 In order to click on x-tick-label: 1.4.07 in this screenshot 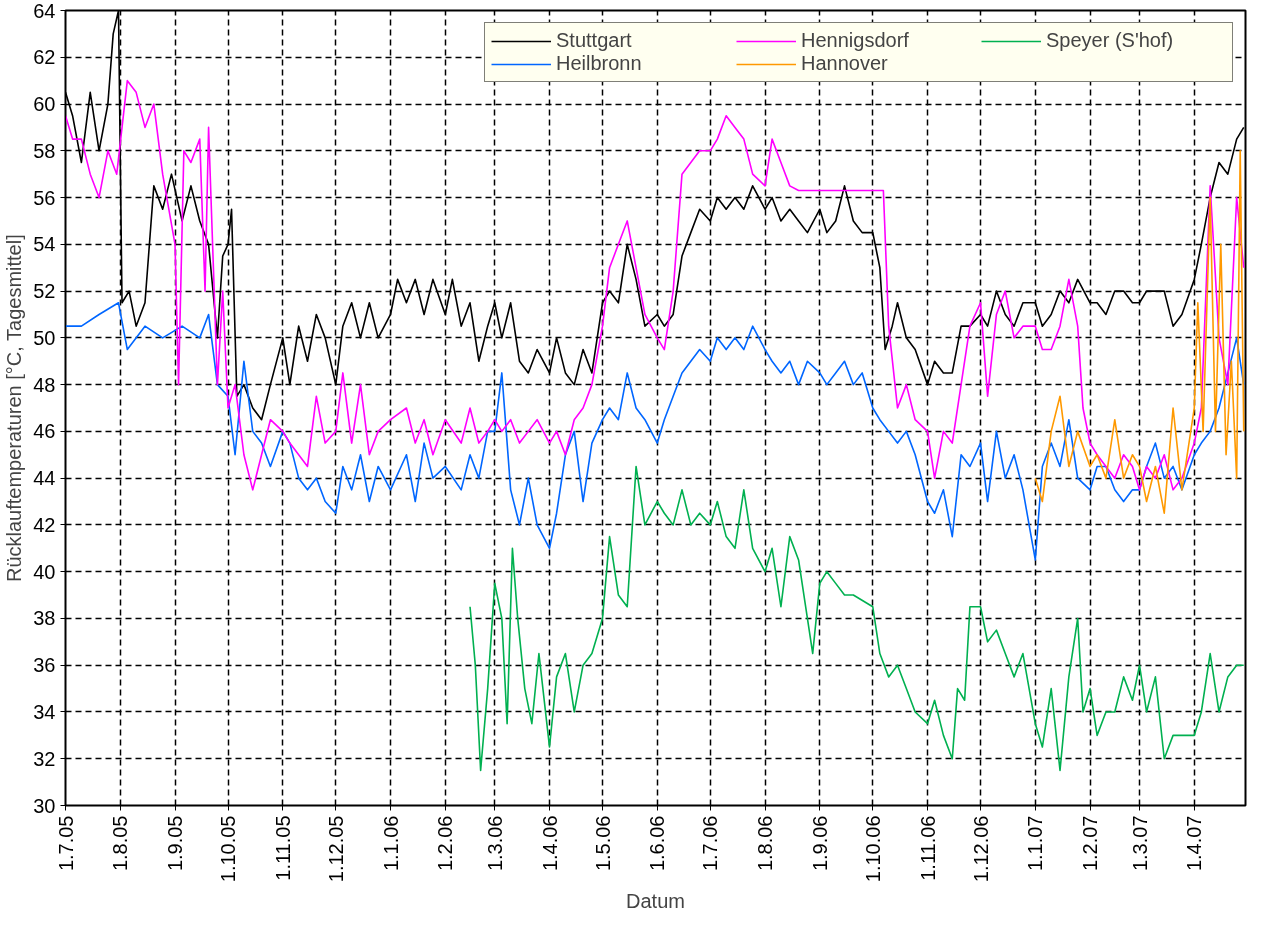, I will do `click(1194, 843)`.